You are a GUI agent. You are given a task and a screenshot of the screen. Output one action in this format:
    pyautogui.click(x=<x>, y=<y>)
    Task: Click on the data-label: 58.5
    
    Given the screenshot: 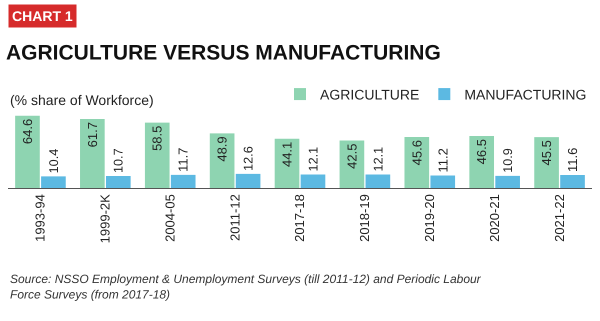 What is the action you would take?
    pyautogui.click(x=157, y=138)
    